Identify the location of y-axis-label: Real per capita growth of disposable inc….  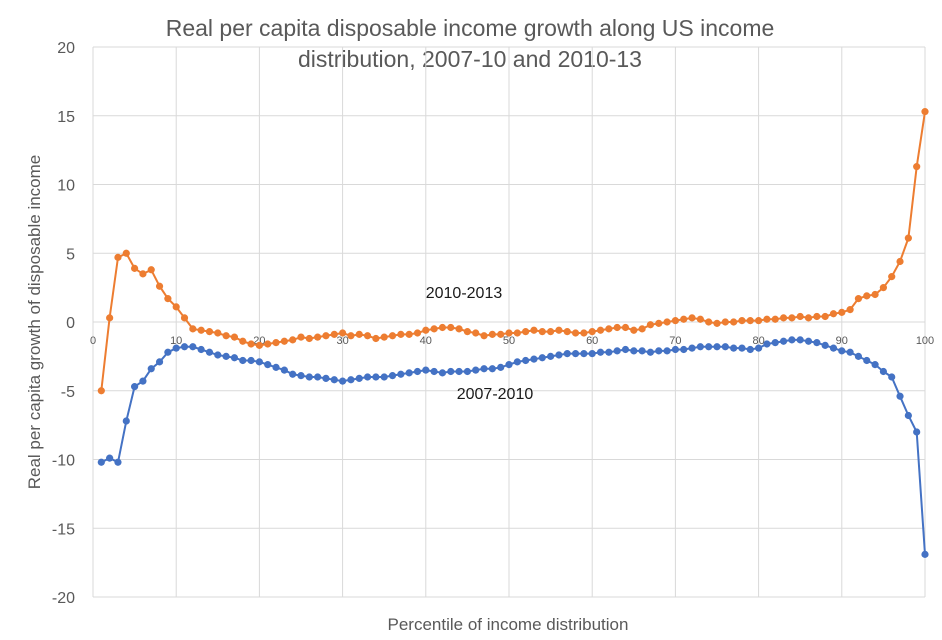
(34, 322).